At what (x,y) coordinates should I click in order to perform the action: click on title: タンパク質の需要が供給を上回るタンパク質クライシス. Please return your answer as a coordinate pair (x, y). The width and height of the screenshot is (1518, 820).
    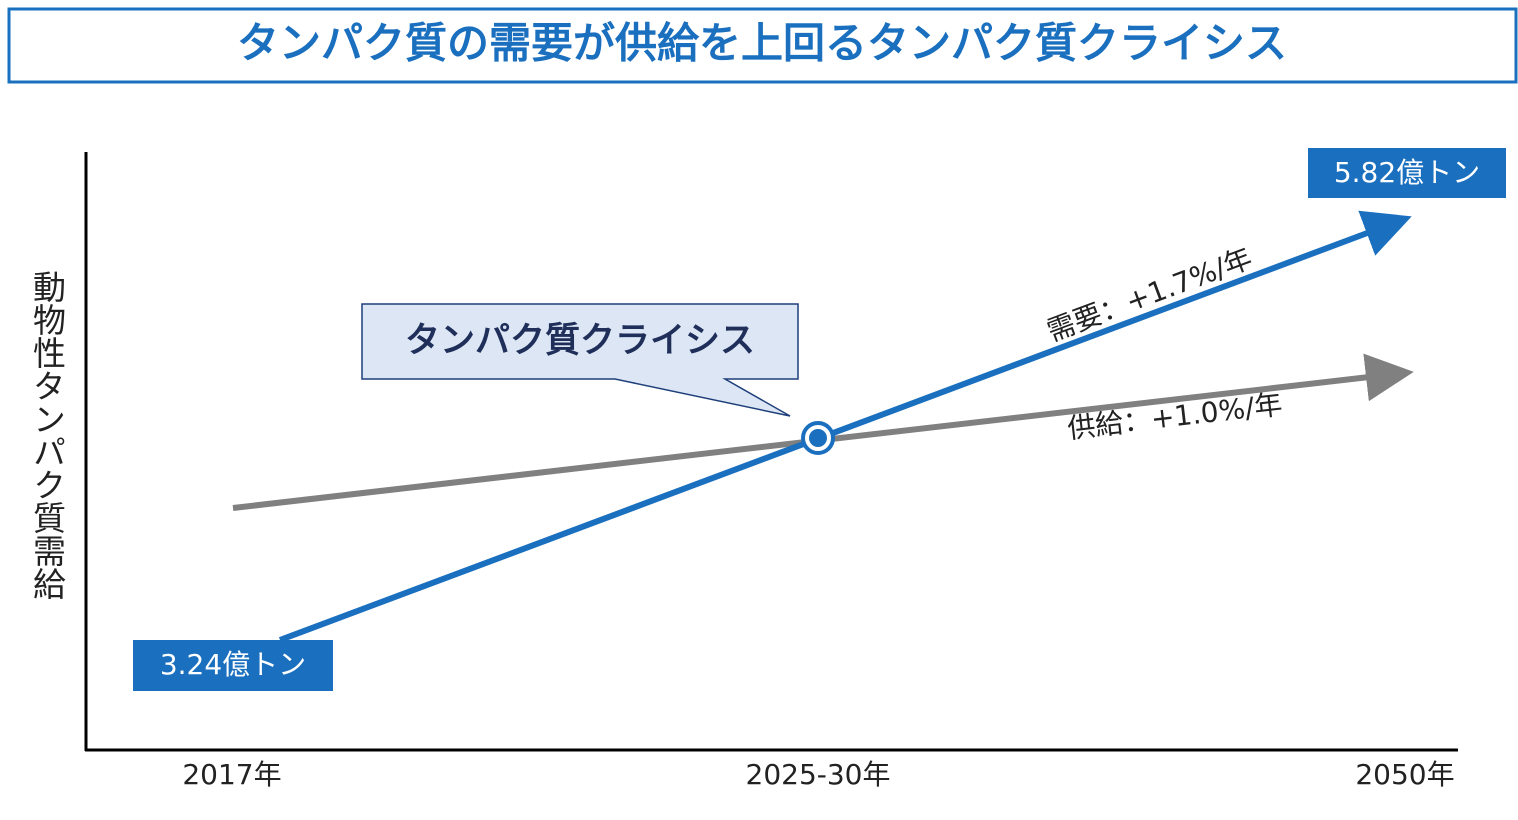
    Looking at the image, I should click on (762, 43).